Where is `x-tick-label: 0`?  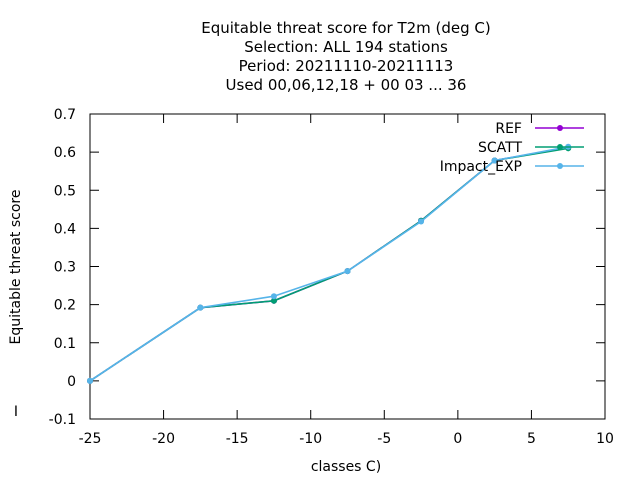 x-tick-label: 0 is located at coordinates (457, 439).